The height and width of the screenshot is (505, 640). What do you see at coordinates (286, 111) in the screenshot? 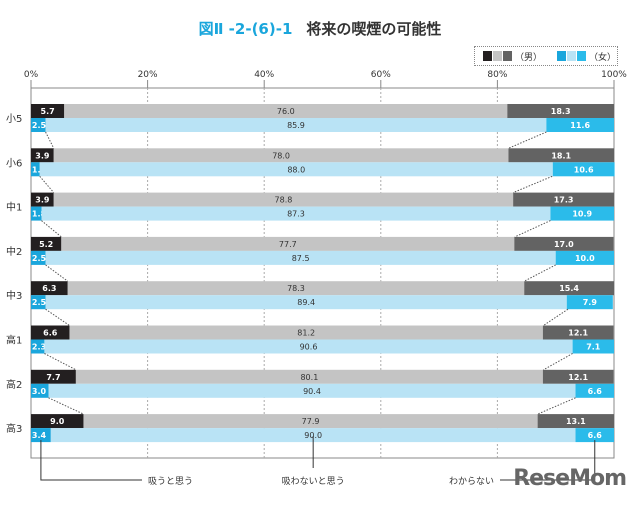
I see `data-label: 76.0` at bounding box center [286, 111].